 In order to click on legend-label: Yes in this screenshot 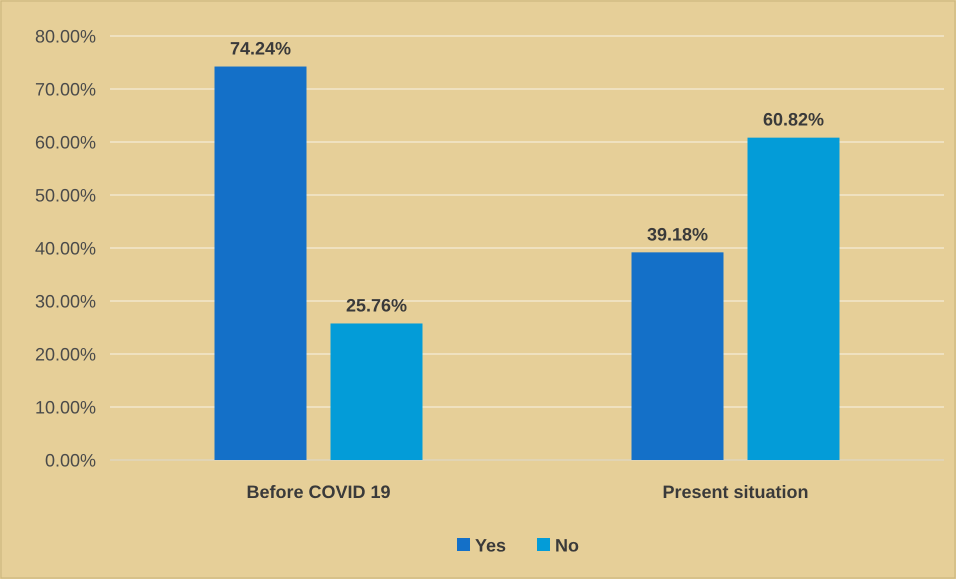, I will do `click(490, 545)`.